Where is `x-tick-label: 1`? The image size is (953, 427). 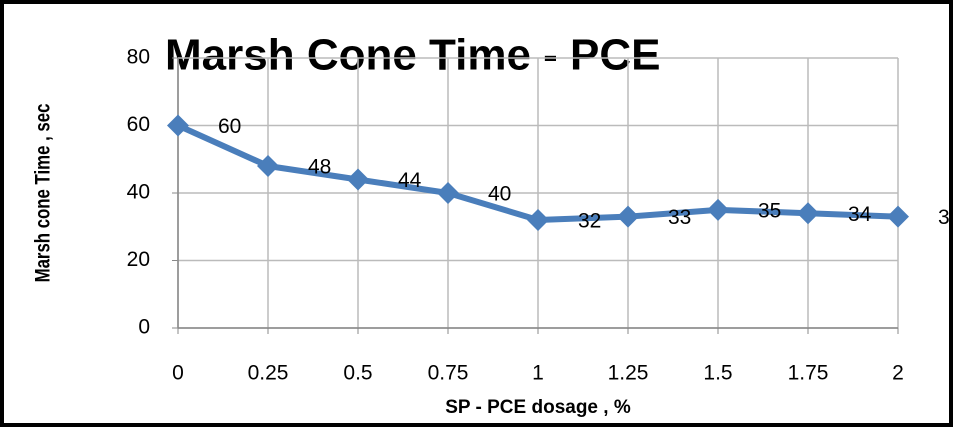 x-tick-label: 1 is located at coordinates (538, 373).